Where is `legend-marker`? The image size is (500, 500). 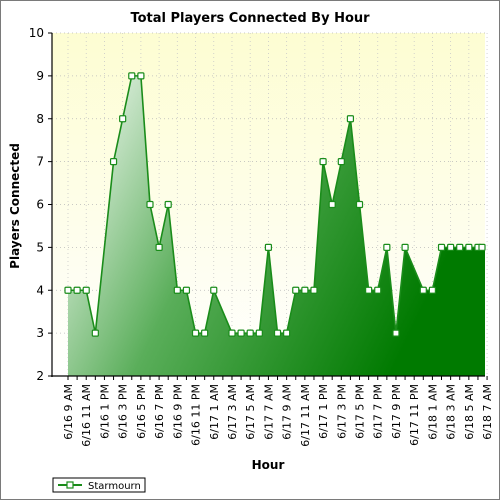 legend-marker is located at coordinates (70, 485).